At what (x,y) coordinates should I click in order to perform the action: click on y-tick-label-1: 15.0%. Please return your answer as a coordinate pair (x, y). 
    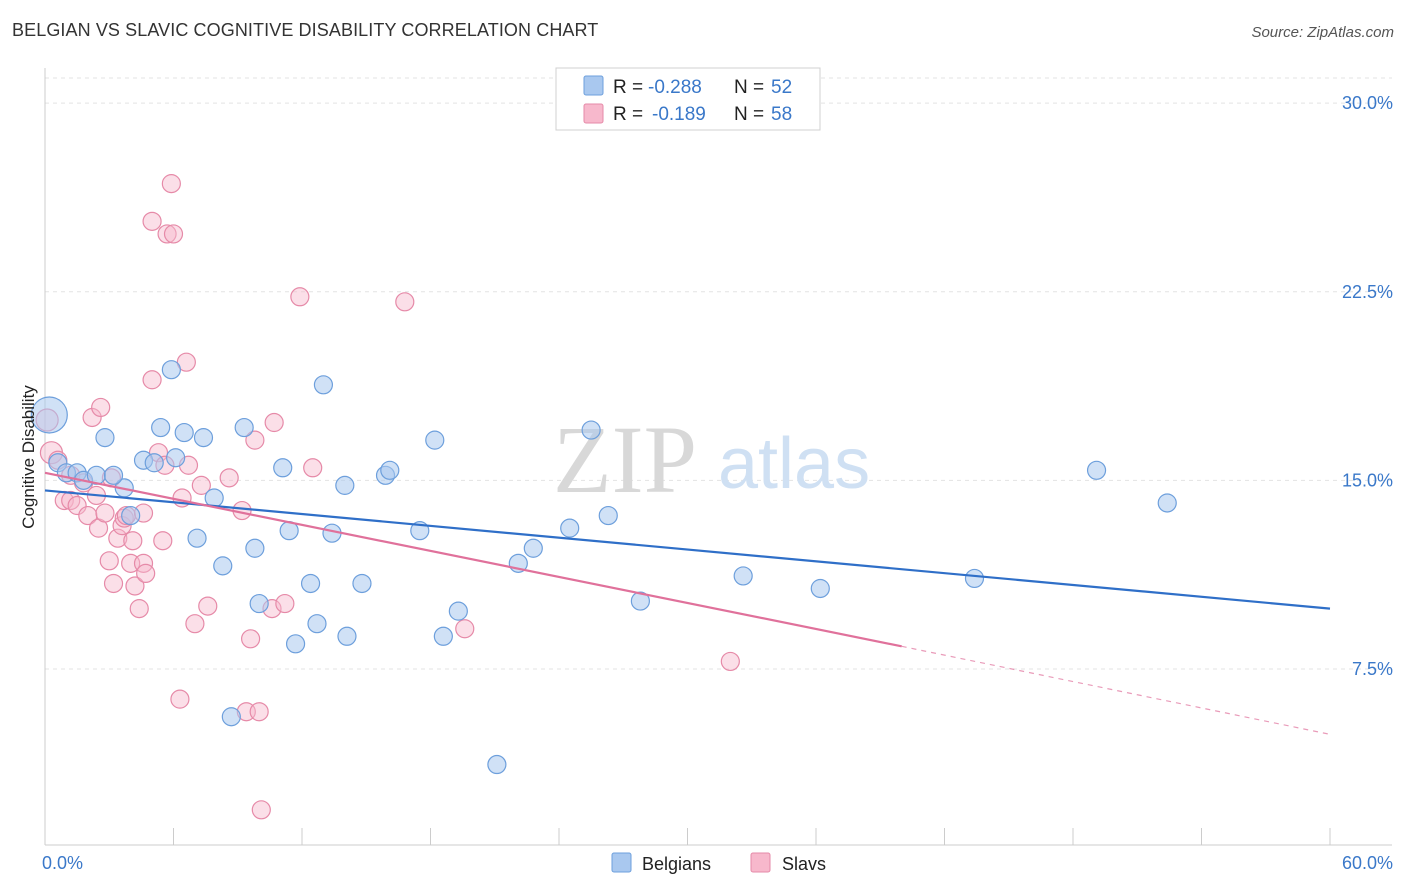
    Looking at the image, I should click on (1367, 480).